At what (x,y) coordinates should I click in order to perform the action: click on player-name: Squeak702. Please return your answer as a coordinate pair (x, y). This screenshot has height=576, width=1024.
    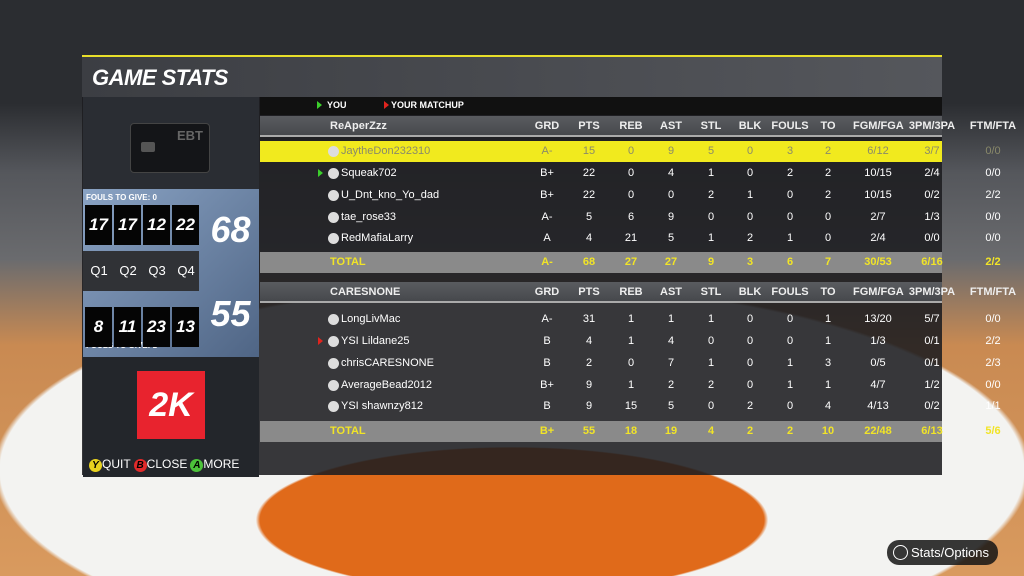
    Looking at the image, I should click on (369, 173).